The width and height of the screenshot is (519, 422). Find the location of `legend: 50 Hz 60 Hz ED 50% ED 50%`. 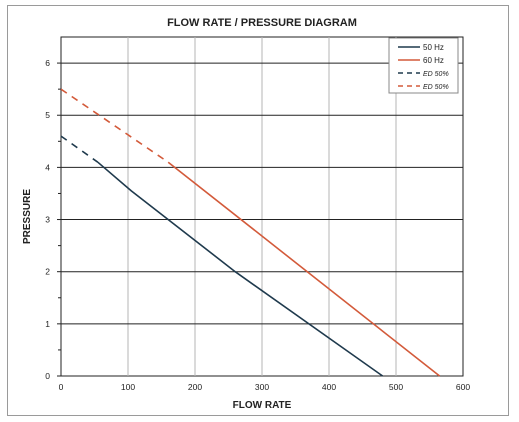

legend: 50 Hz 60 Hz ED 50% ED 50% is located at coordinates (423, 65).